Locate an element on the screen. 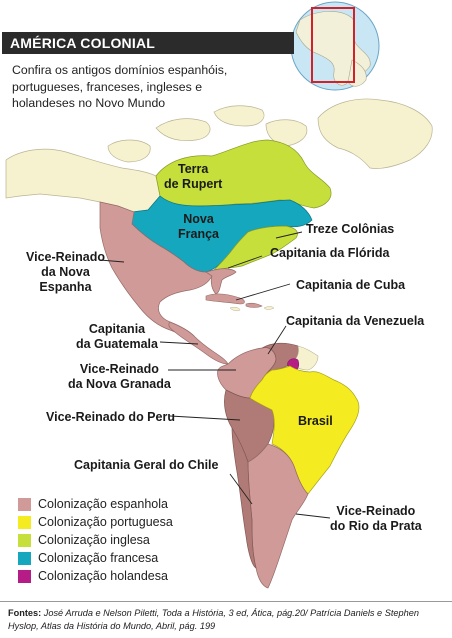 This screenshot has width=452, height=638. legend-item: Colonização francesa is located at coordinates (118, 559).